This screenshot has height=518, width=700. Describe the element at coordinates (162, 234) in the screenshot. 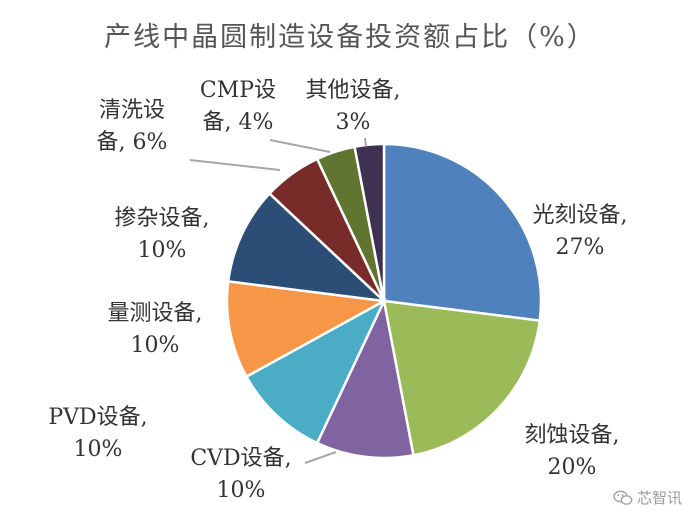

I see `data-label: 掺杂设备, 10%` at that location.